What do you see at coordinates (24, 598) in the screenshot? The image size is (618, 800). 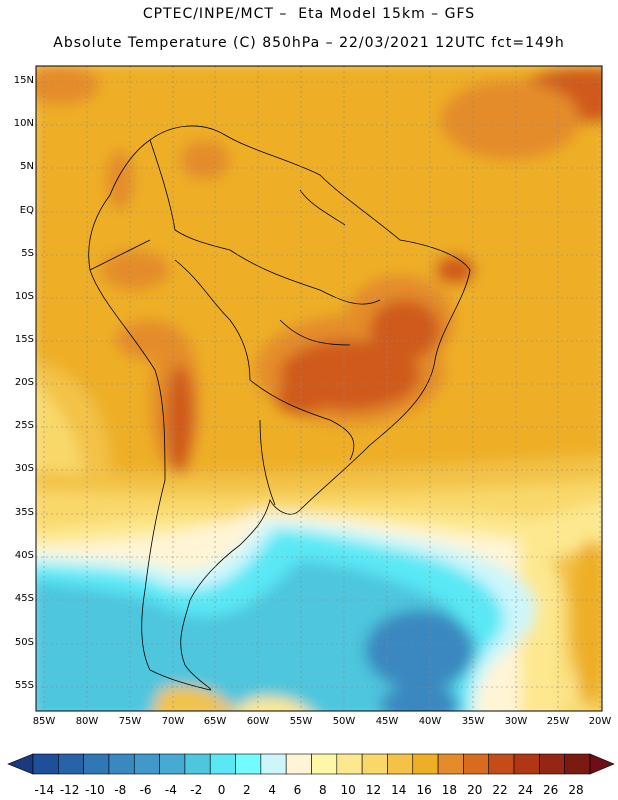 I see `latitude-label: 45S` at bounding box center [24, 598].